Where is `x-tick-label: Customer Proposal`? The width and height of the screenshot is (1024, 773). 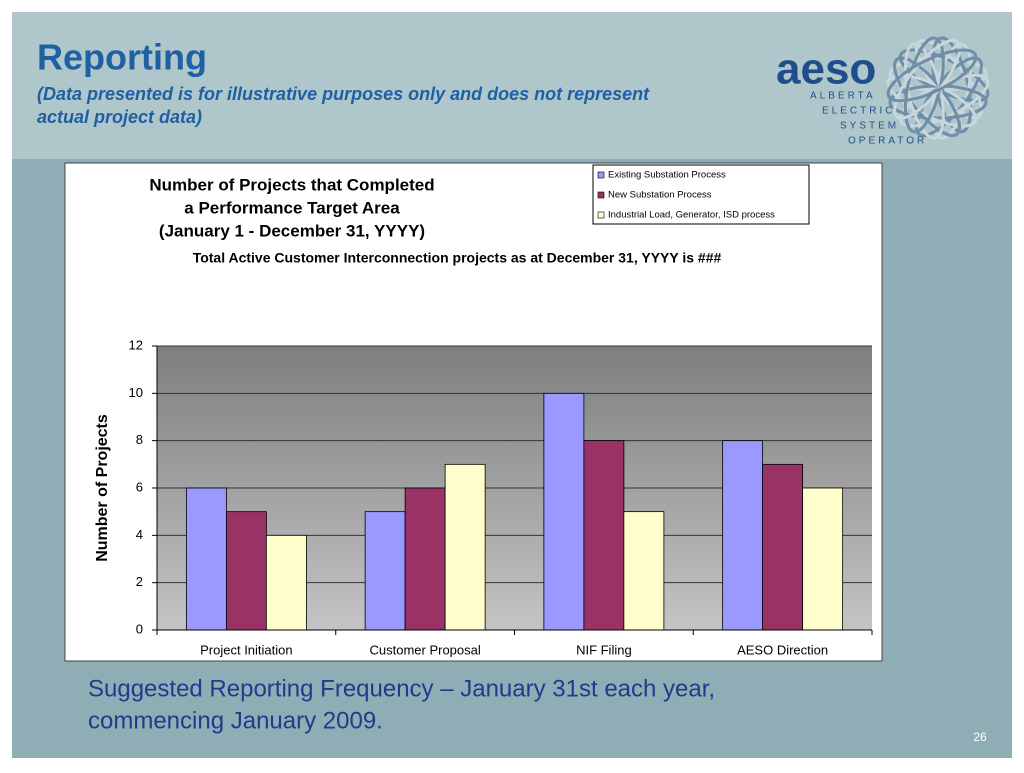
x-tick-label: Customer Proposal is located at coordinates (424, 649).